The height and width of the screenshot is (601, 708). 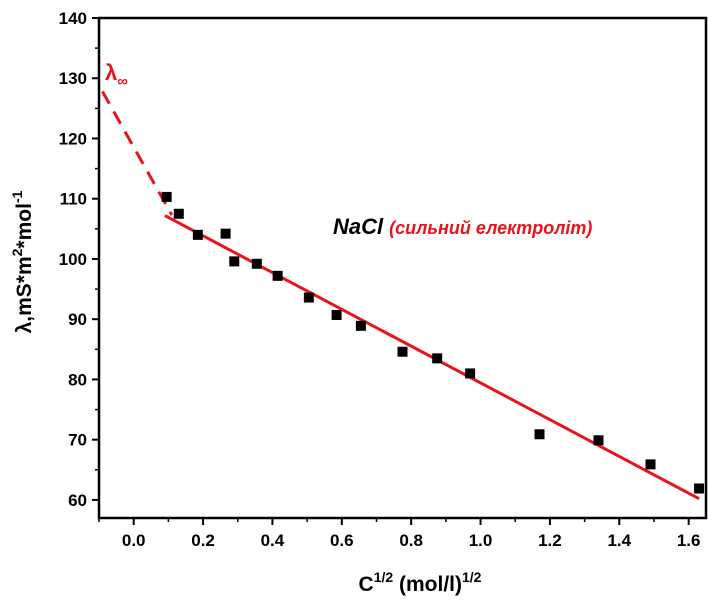 What do you see at coordinates (77, 319) in the screenshot?
I see `y-tick-label: 90` at bounding box center [77, 319].